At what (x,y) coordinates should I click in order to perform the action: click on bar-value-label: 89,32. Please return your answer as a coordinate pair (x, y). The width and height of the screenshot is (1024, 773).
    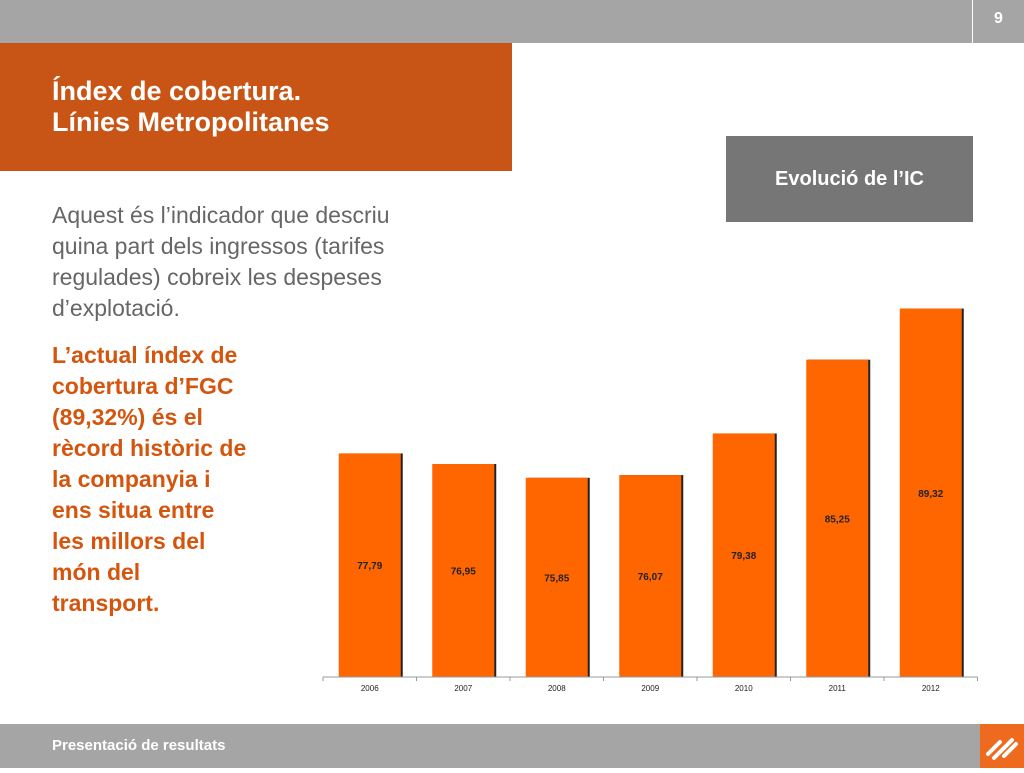
    Looking at the image, I should click on (930, 494).